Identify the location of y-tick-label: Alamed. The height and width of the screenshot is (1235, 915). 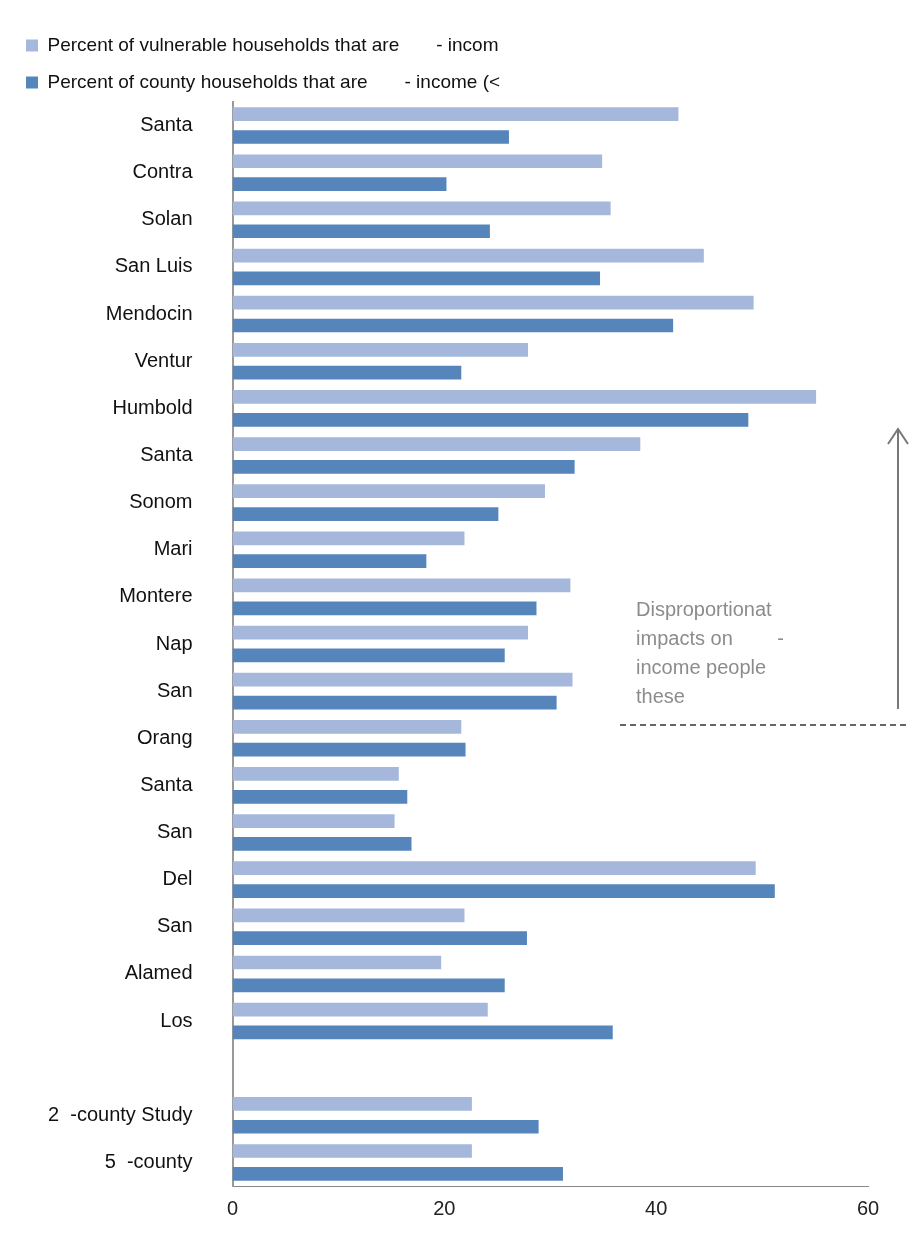
(158, 972).